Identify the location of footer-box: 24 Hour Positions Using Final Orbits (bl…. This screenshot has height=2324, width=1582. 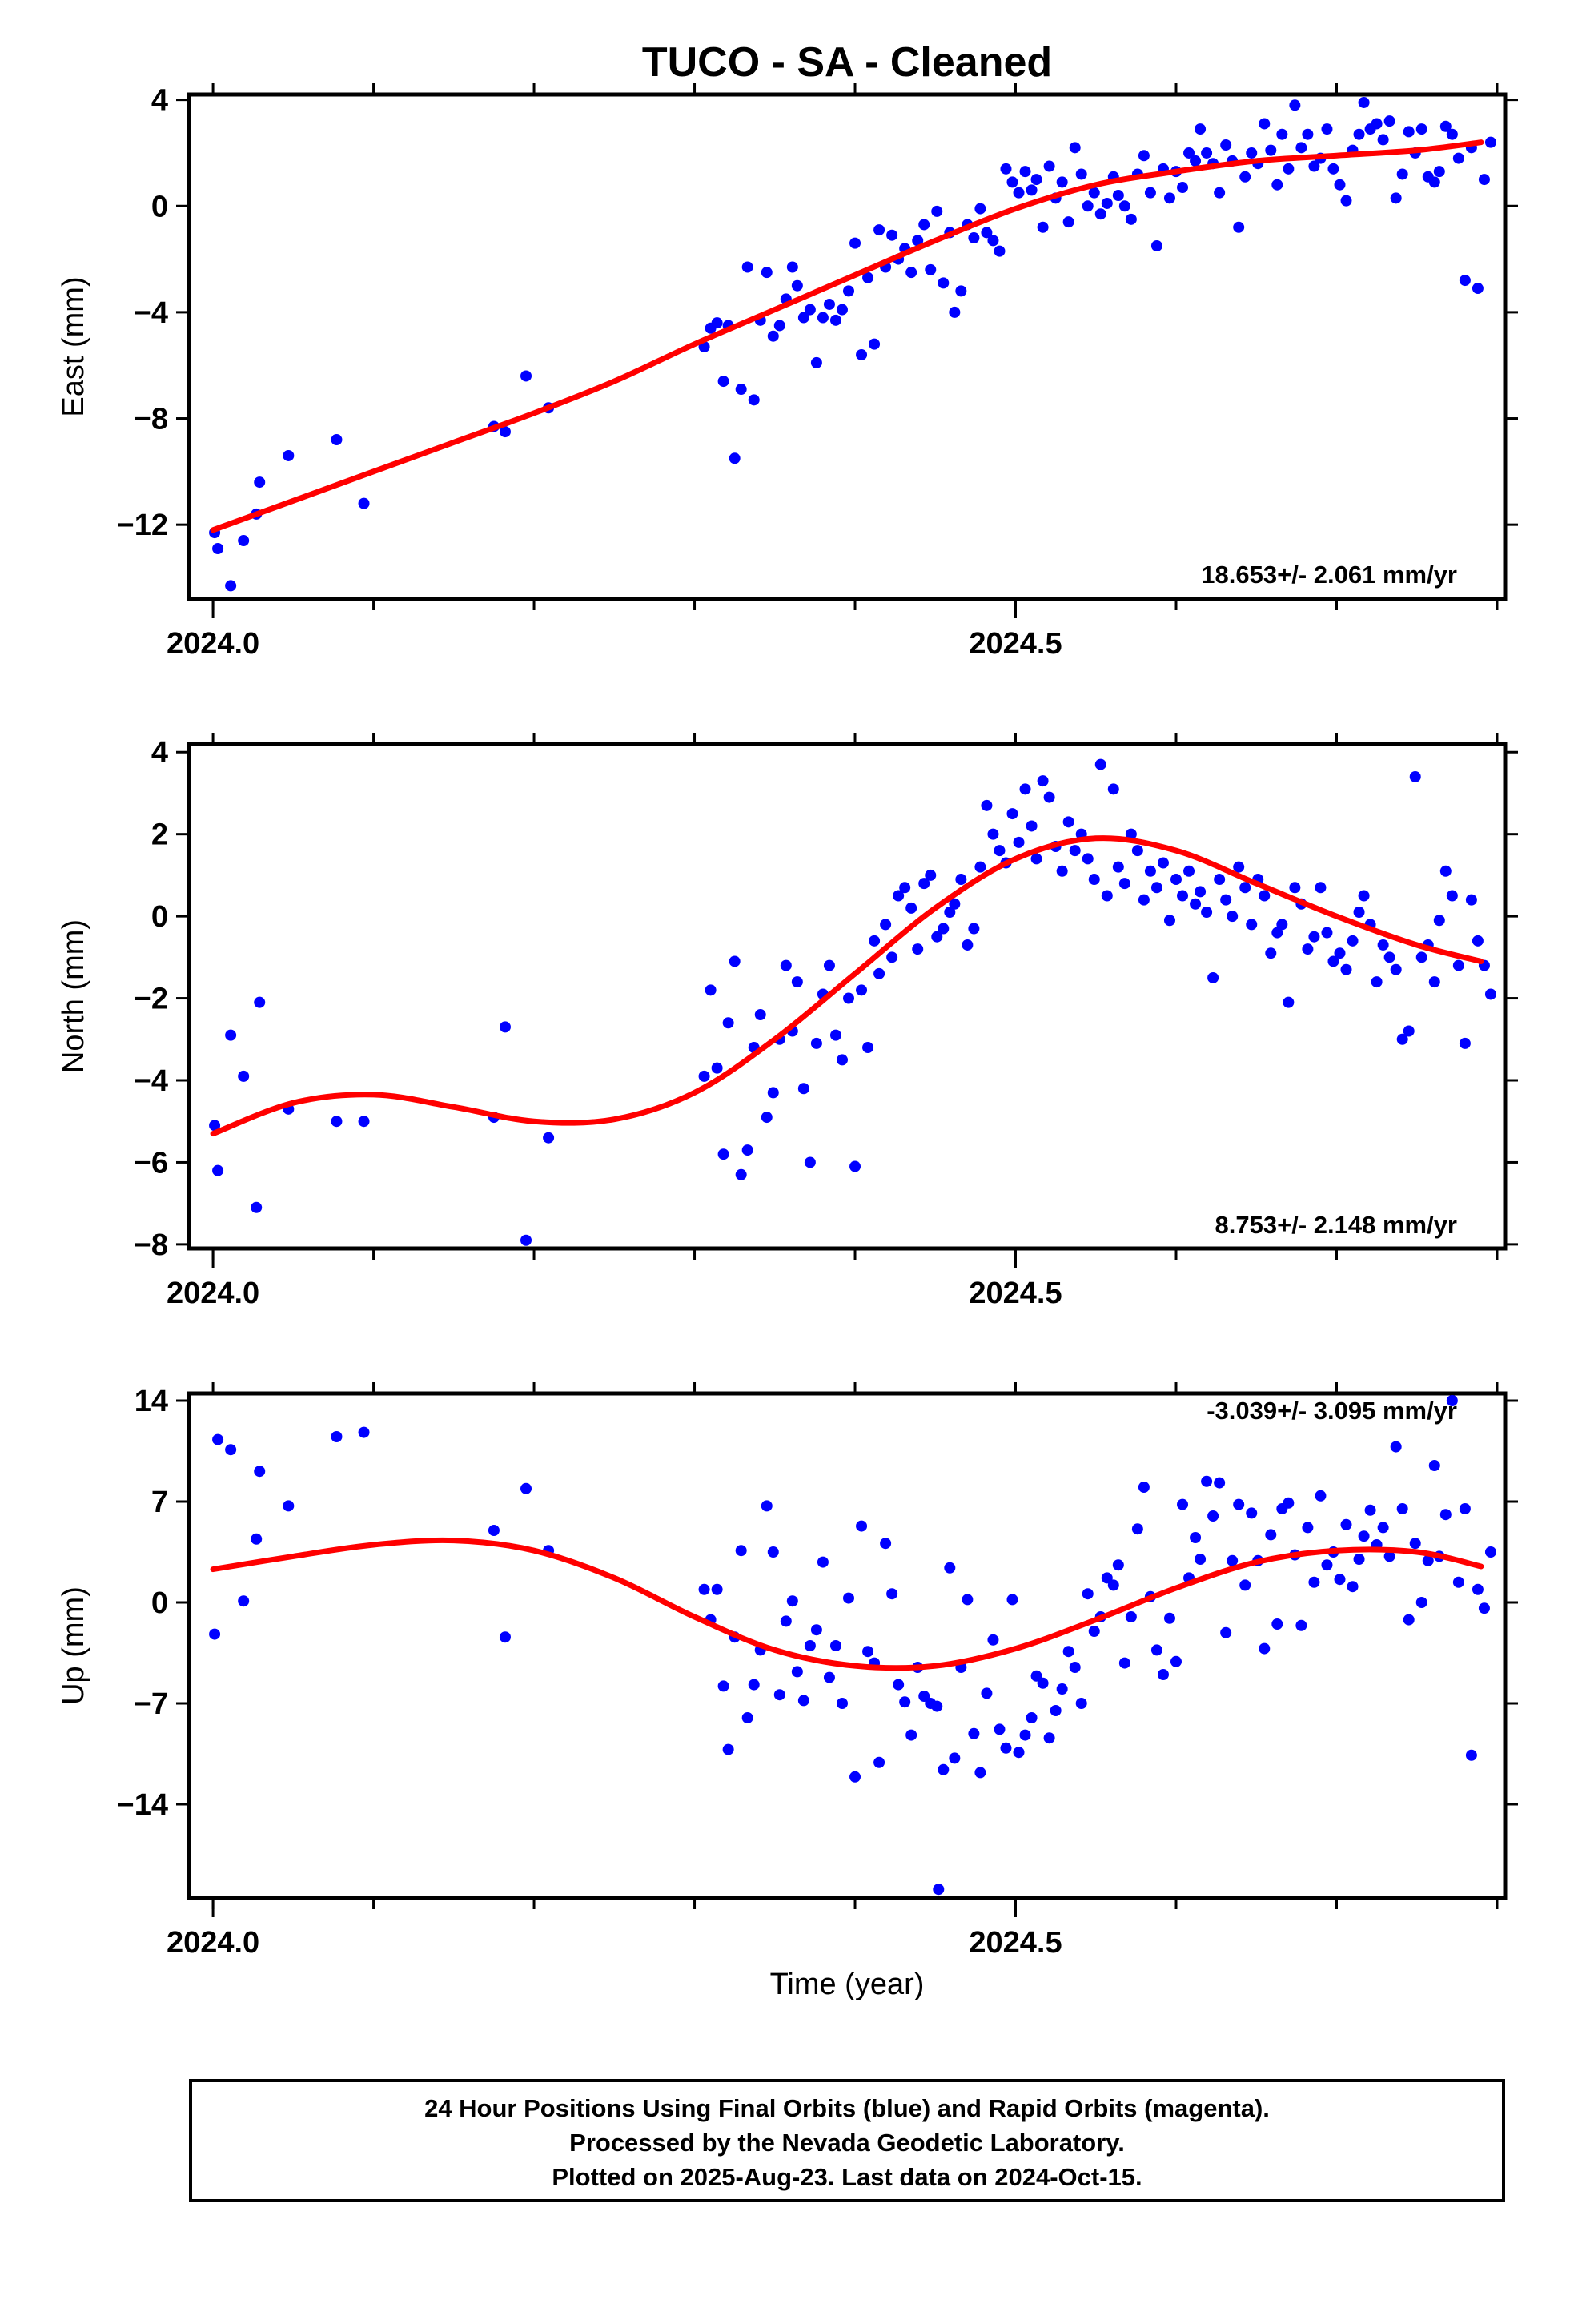
(847, 2140).